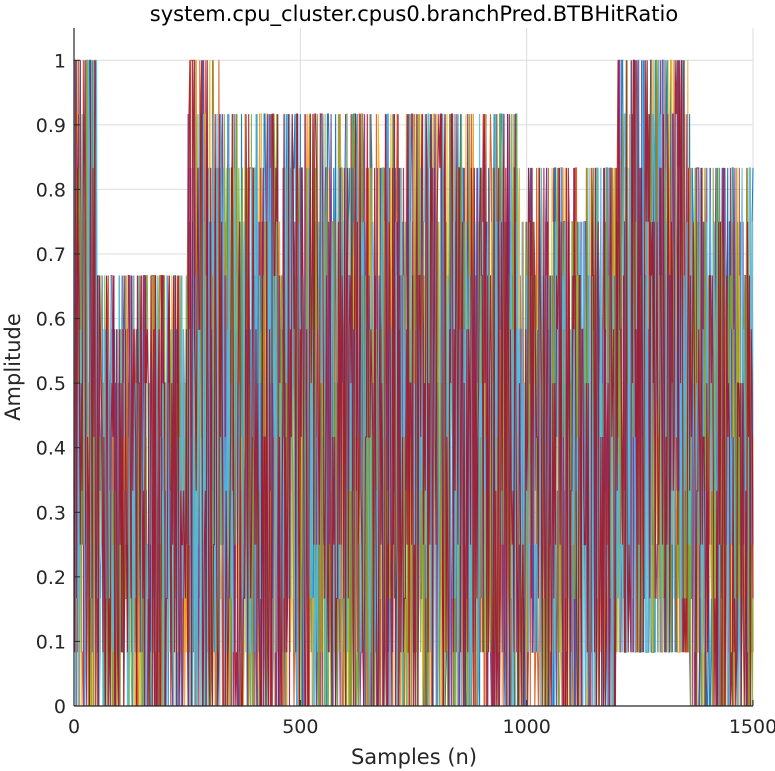 The height and width of the screenshot is (771, 775). Describe the element at coordinates (51, 642) in the screenshot. I see `y-tick-label: 0.1` at that location.